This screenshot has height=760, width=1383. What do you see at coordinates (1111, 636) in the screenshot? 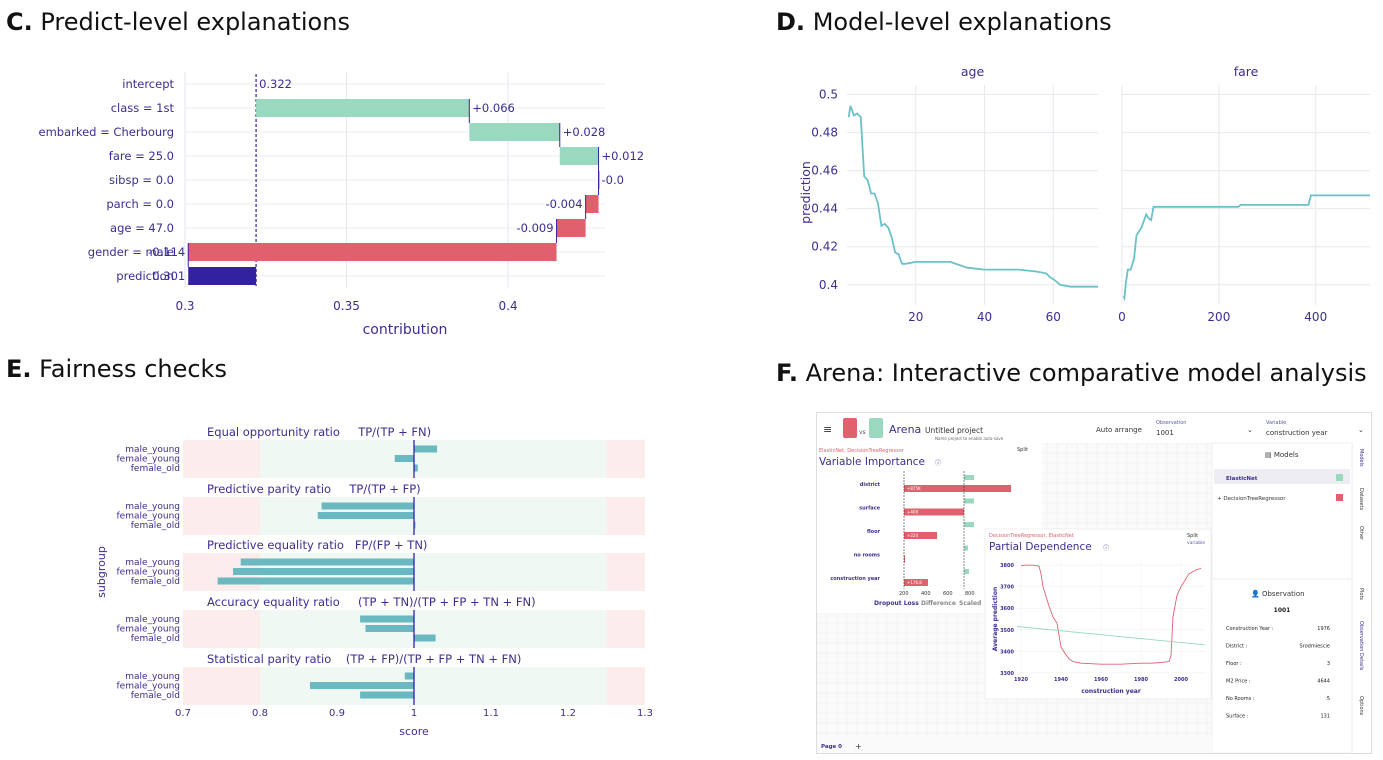
I see `pd-line` at bounding box center [1111, 636].